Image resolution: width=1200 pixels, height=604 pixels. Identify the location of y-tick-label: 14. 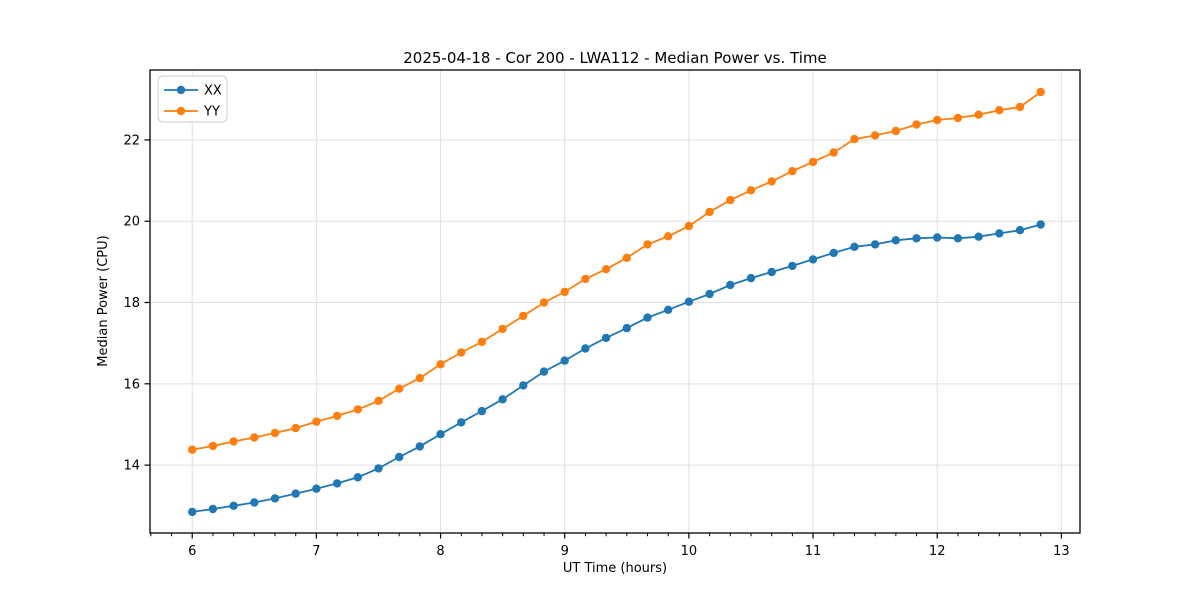
(131, 466).